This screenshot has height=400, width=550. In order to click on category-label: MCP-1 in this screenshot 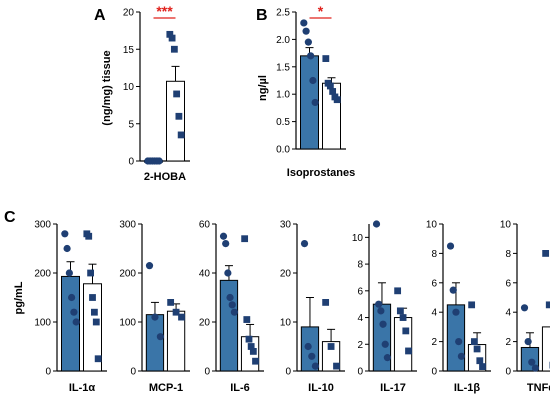, I will do `click(166, 388)`.